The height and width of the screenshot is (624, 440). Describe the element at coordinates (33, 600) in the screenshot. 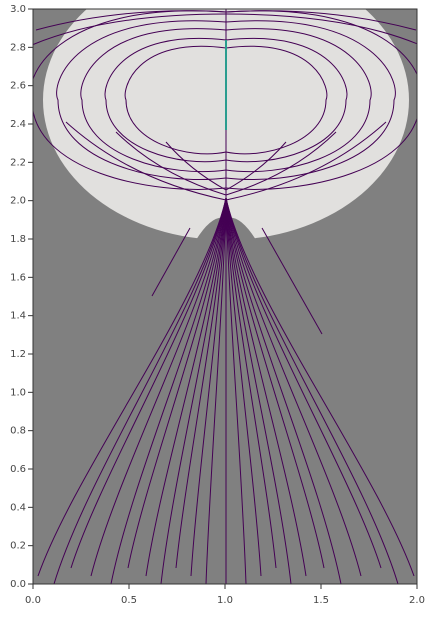

I see `x-tick-label: 0.0` at that location.